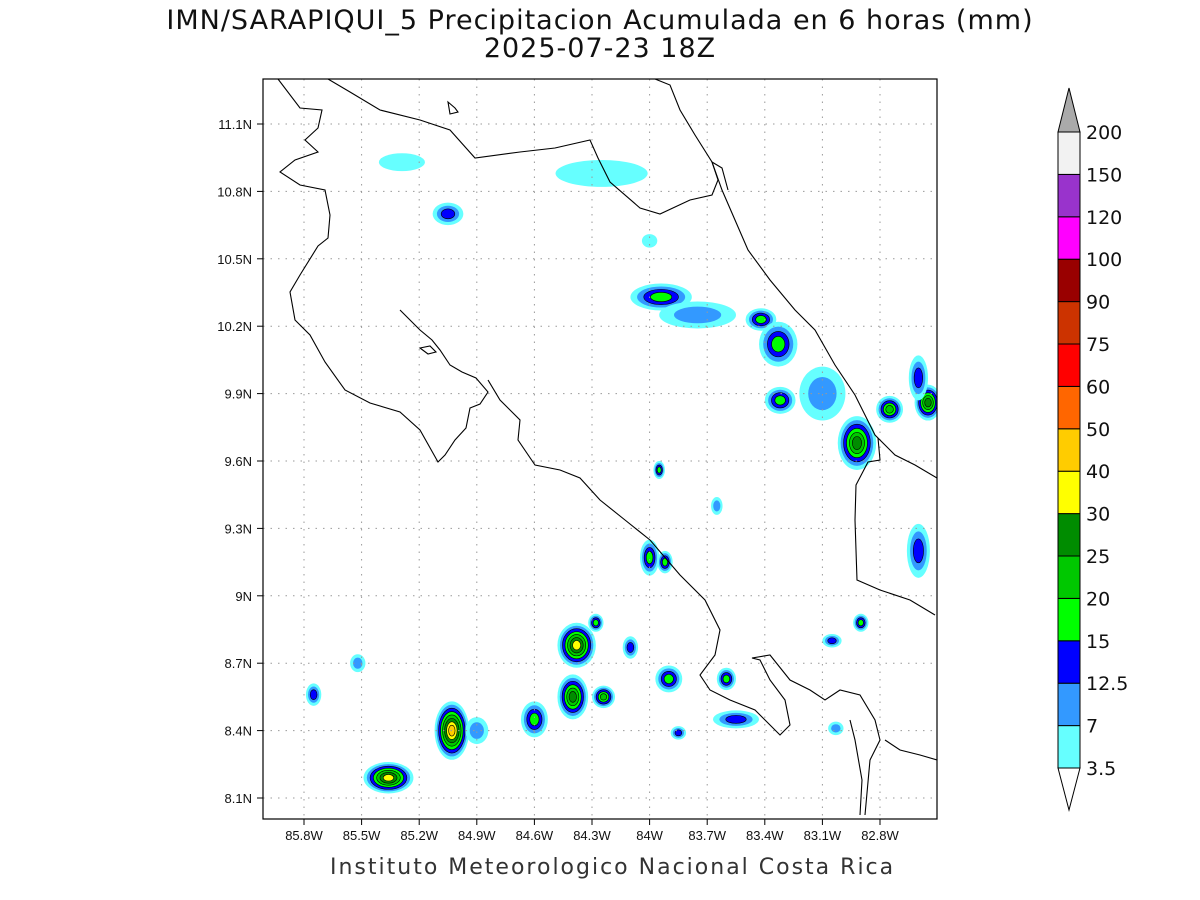 Image resolution: width=1200 pixels, height=900 pixels. What do you see at coordinates (1069, 110) in the screenshot?
I see `colorbar-over-triangle` at bounding box center [1069, 110].